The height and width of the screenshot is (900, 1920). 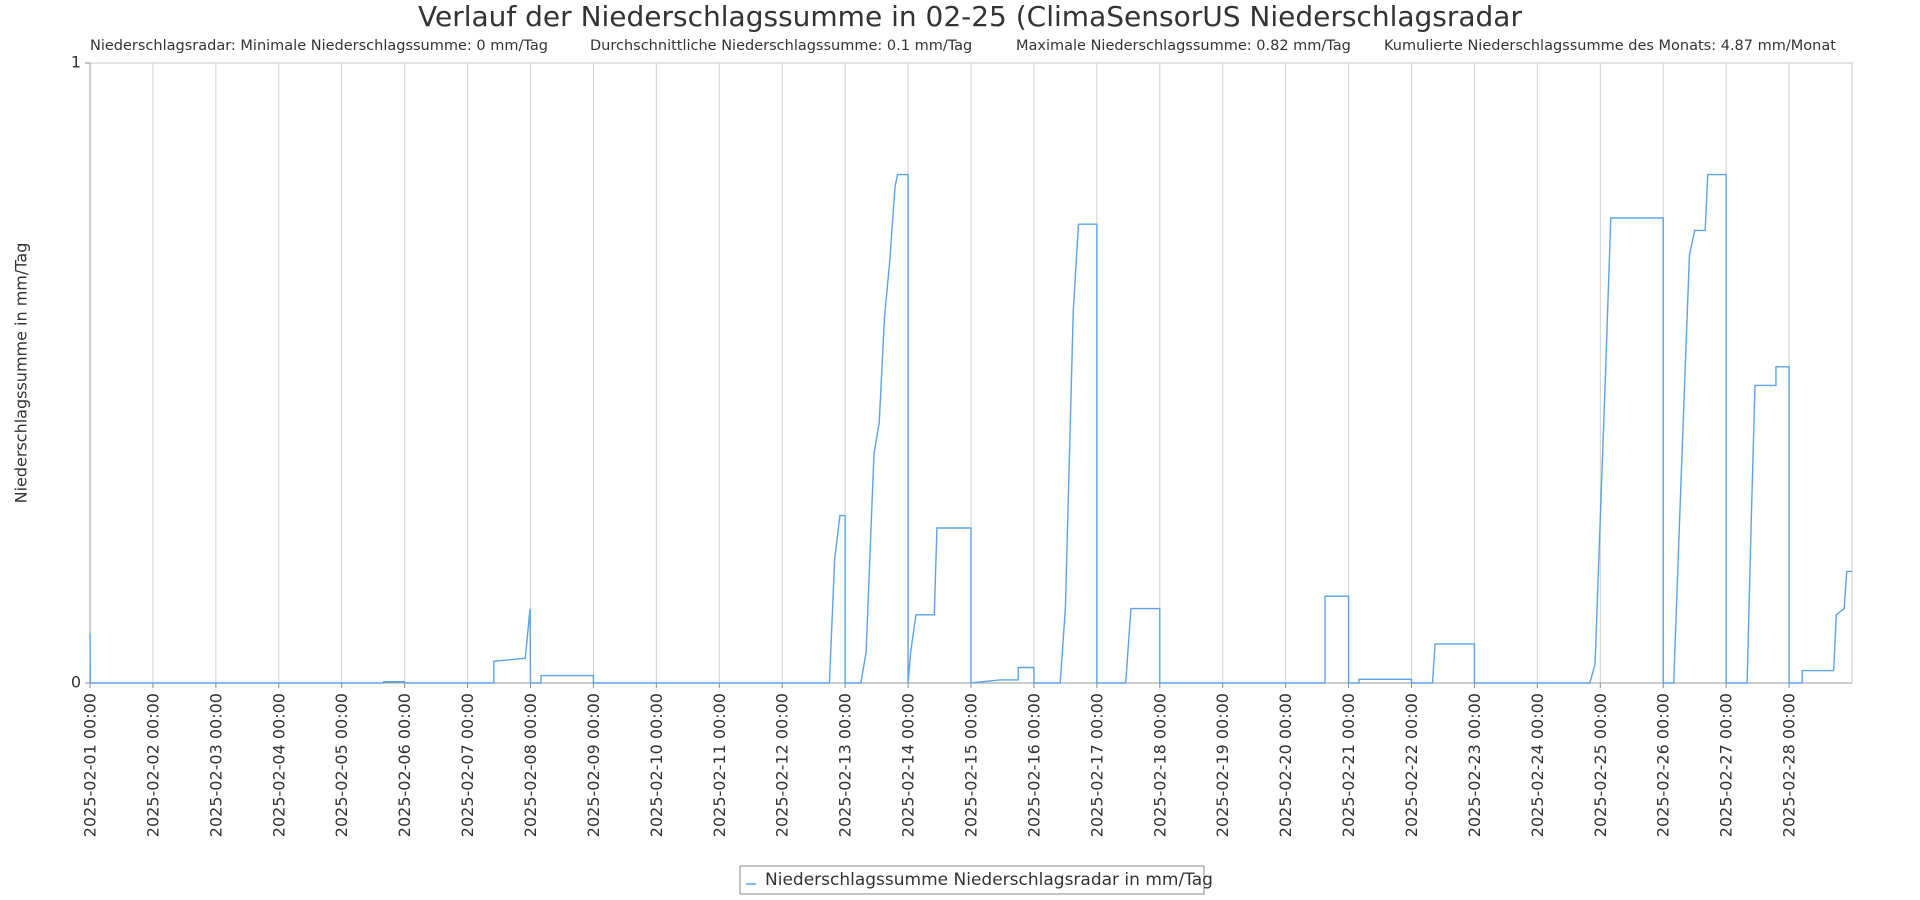 I want to click on x-tick-label: 2025-02-12 00:00, so click(x=782, y=765).